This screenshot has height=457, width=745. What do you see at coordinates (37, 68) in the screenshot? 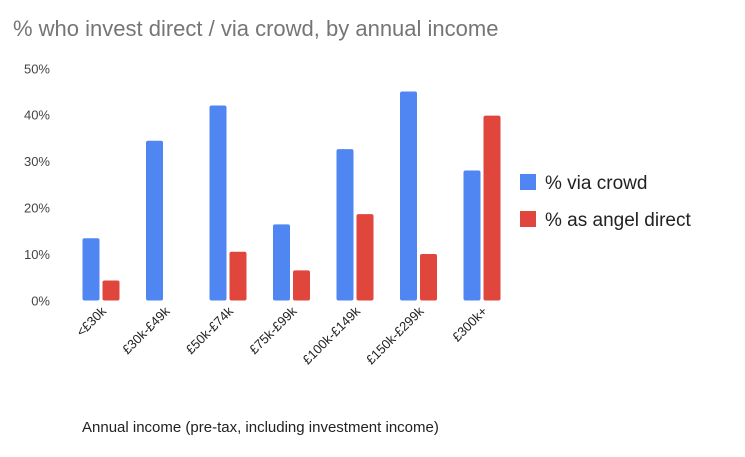
I see `y-tick-label: 50%` at bounding box center [37, 68].